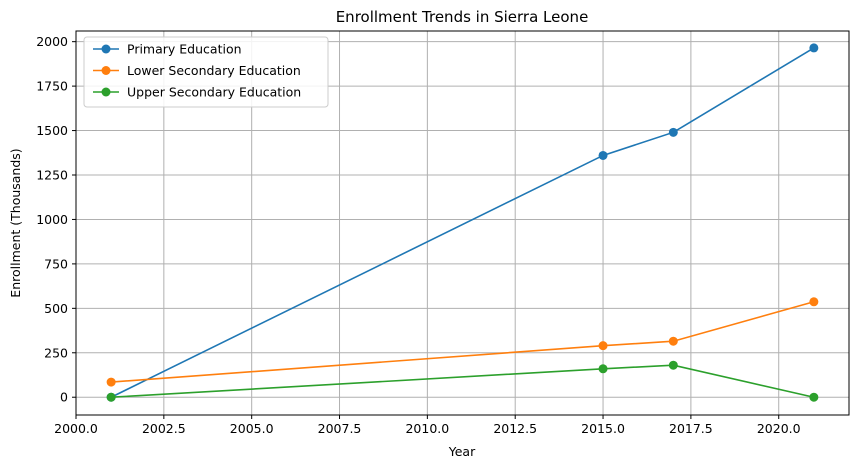  What do you see at coordinates (462, 451) in the screenshot?
I see `x-axis-label: Year` at bounding box center [462, 451].